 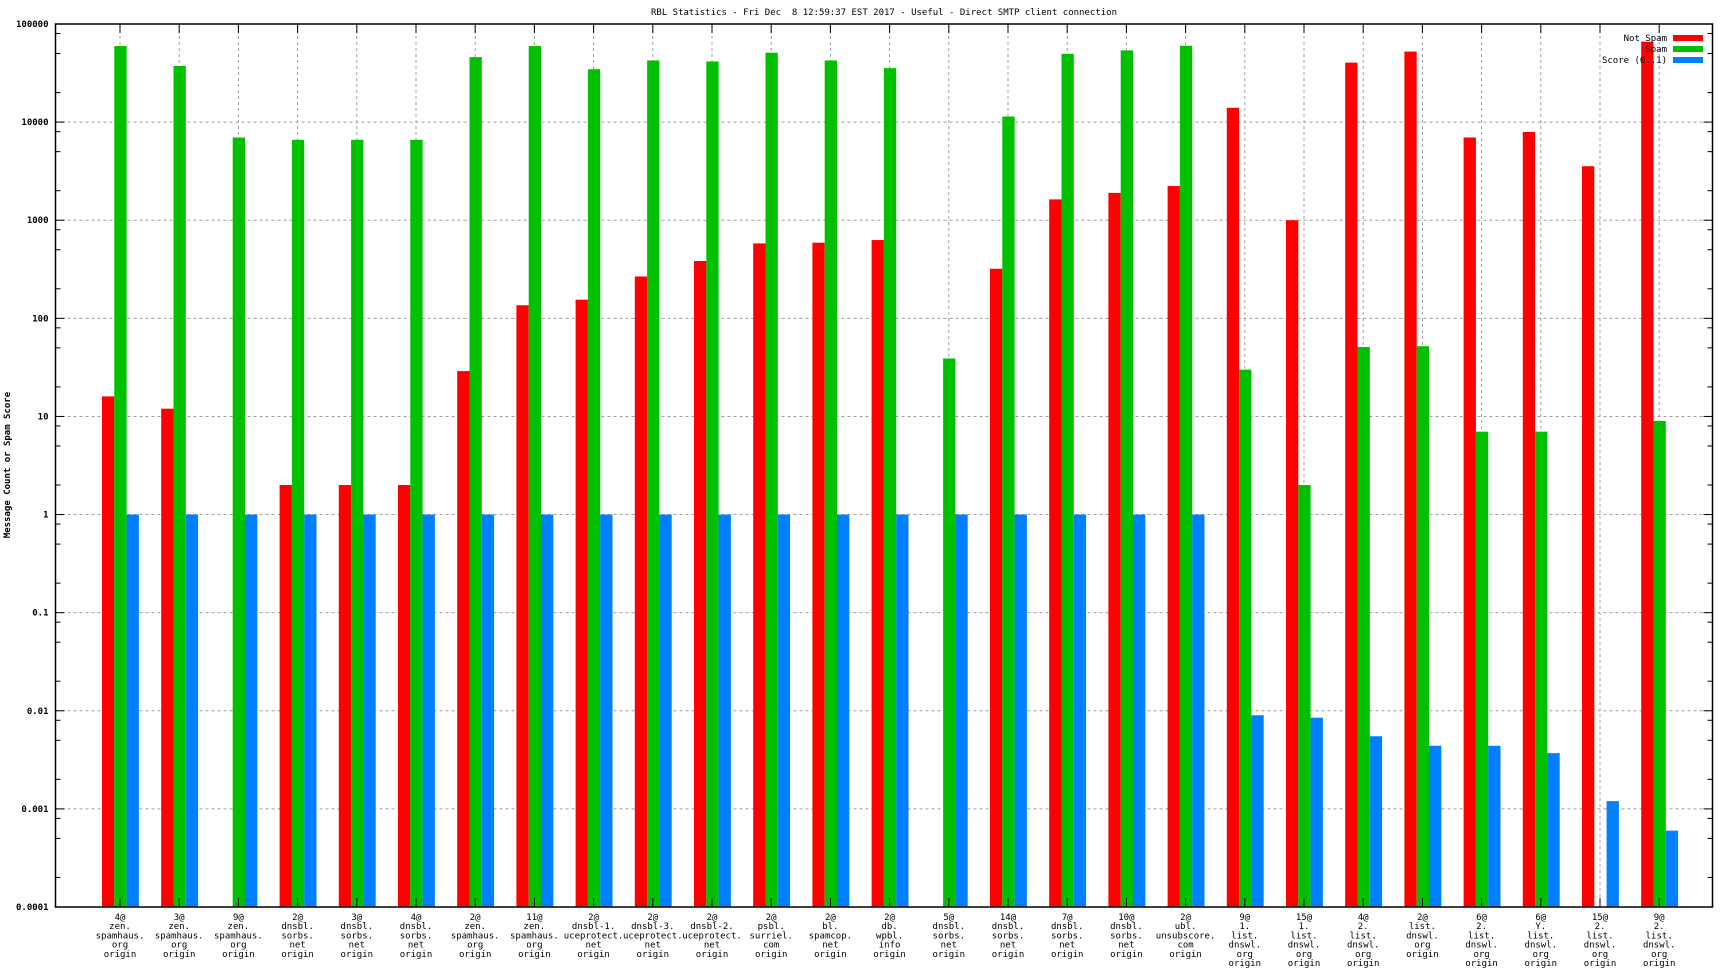 What do you see at coordinates (593, 927) in the screenshot?
I see `x-tick-label: dnsbl-1.` at bounding box center [593, 927].